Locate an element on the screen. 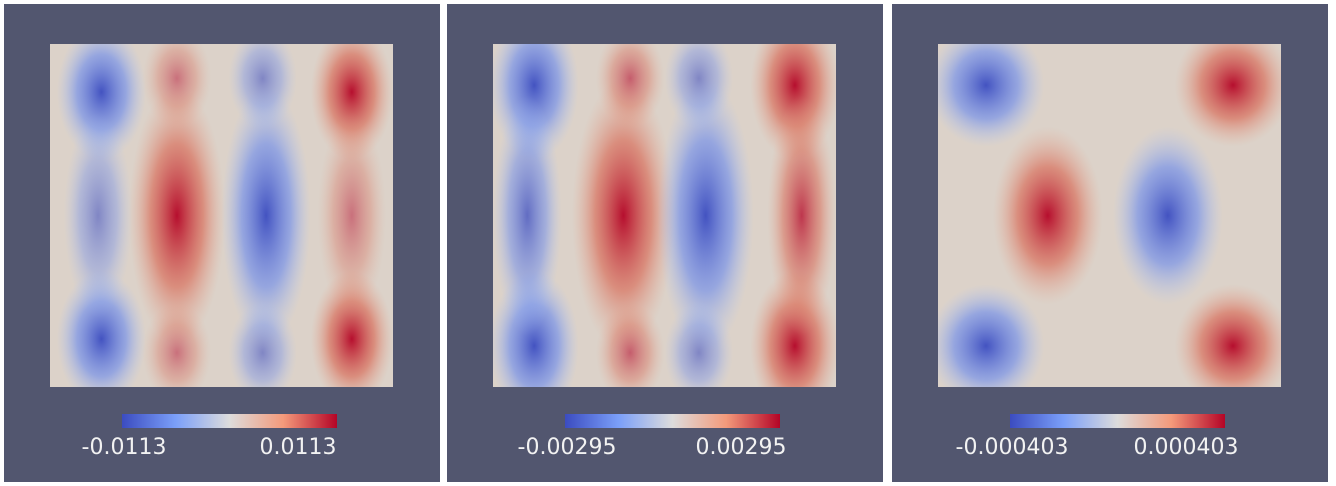 The height and width of the screenshot is (486, 1336). colorbar-max-label: 0.000403 is located at coordinates (1186, 447).